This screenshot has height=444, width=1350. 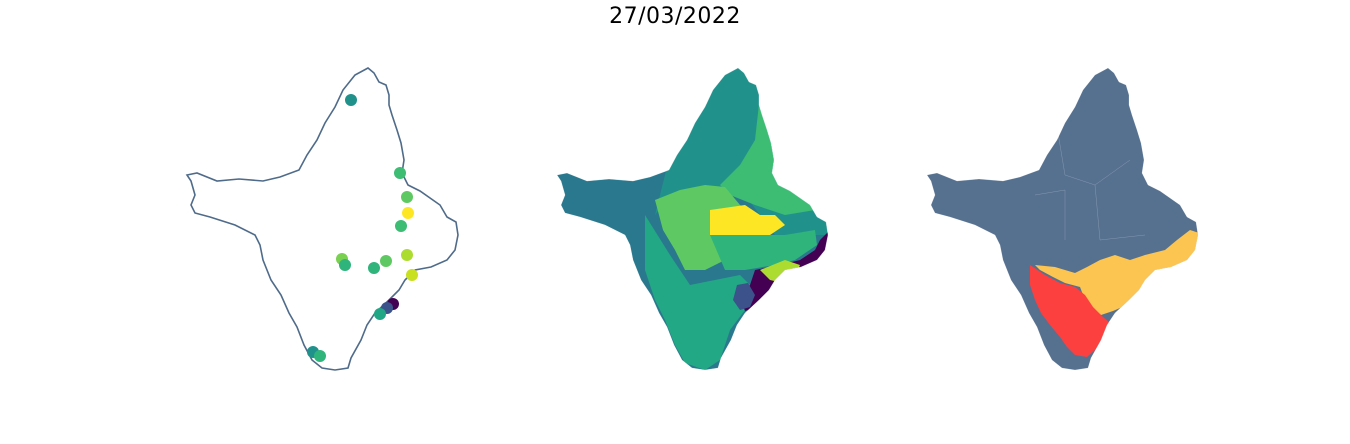 I want to click on station-layer, so click(x=362, y=228).